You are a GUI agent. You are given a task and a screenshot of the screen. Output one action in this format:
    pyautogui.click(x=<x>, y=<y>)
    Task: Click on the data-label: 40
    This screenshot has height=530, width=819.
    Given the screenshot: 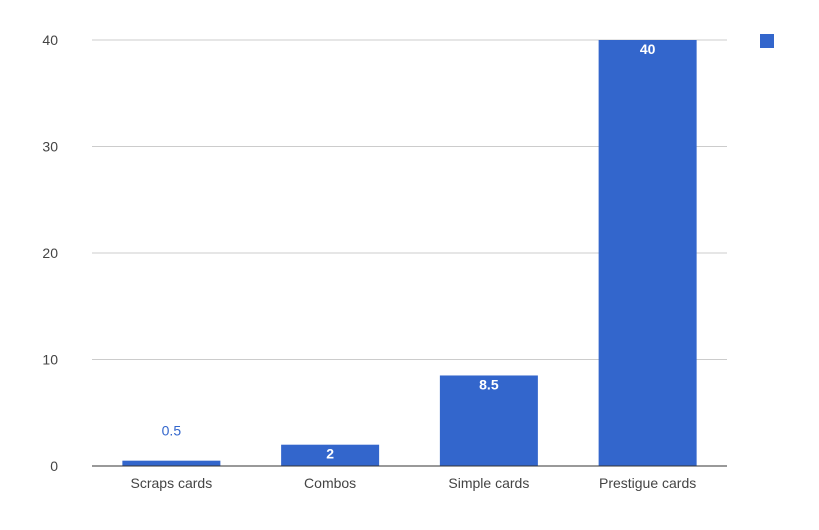 What is the action you would take?
    pyautogui.click(x=648, y=49)
    